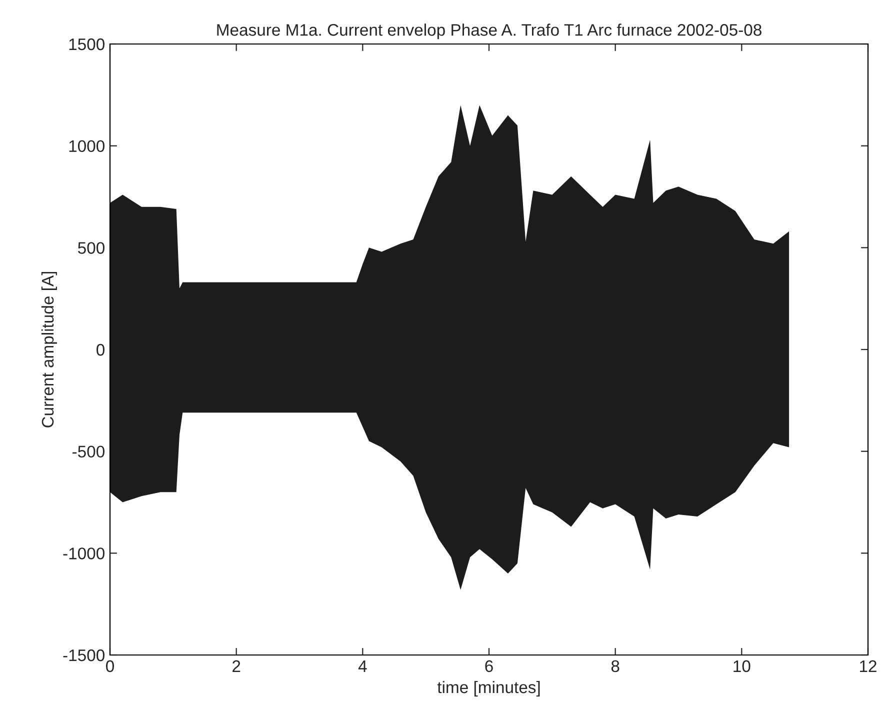  I want to click on y-tick-label: -1500, so click(83, 655).